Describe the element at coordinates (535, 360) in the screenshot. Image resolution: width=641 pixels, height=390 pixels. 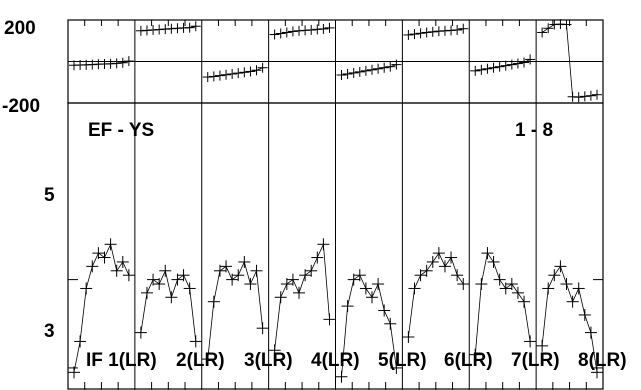
I see `segment-label-7: 7(LR)` at that location.